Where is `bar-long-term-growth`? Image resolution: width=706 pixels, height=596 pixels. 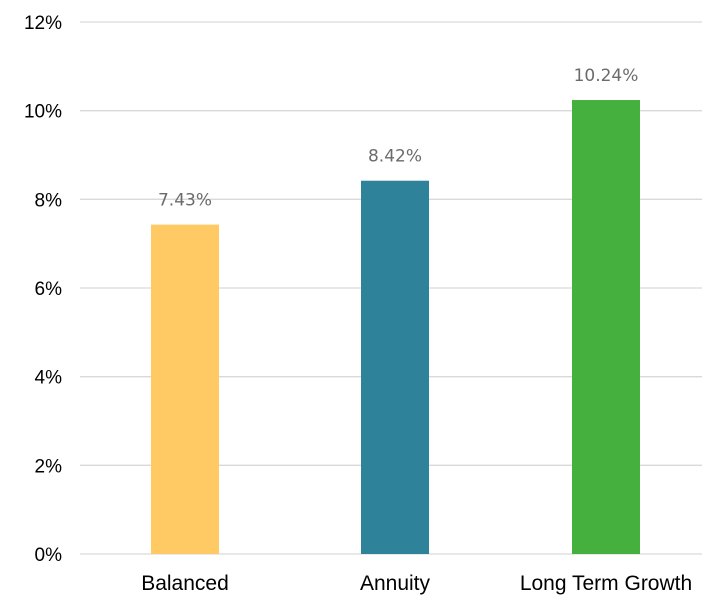 bar-long-term-growth is located at coordinates (606, 327).